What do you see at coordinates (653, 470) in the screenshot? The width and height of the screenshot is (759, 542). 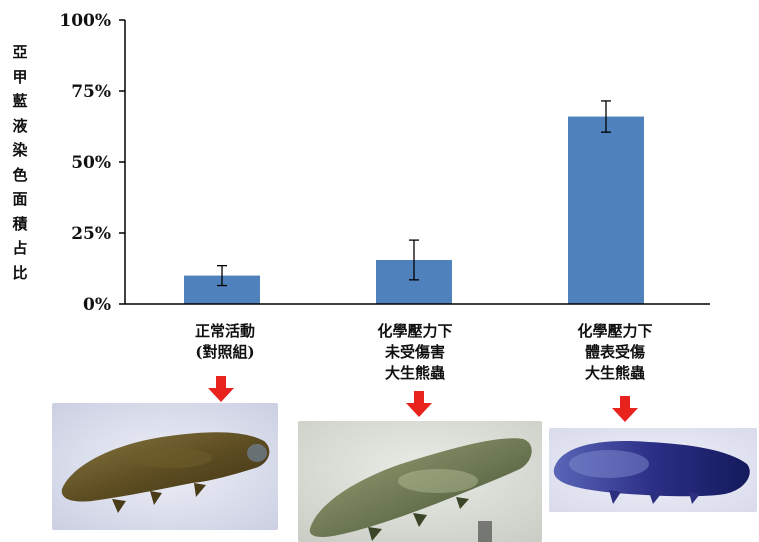 I see `tardigrade-injured-photo` at bounding box center [653, 470].